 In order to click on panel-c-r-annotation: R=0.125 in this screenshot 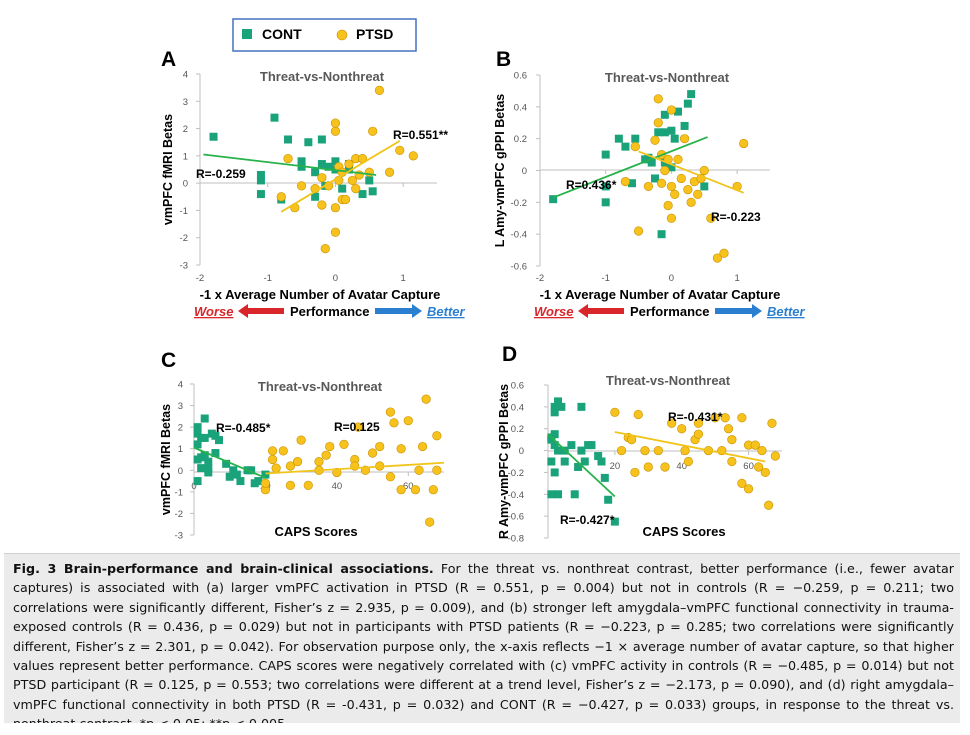, I will do `click(357, 427)`.